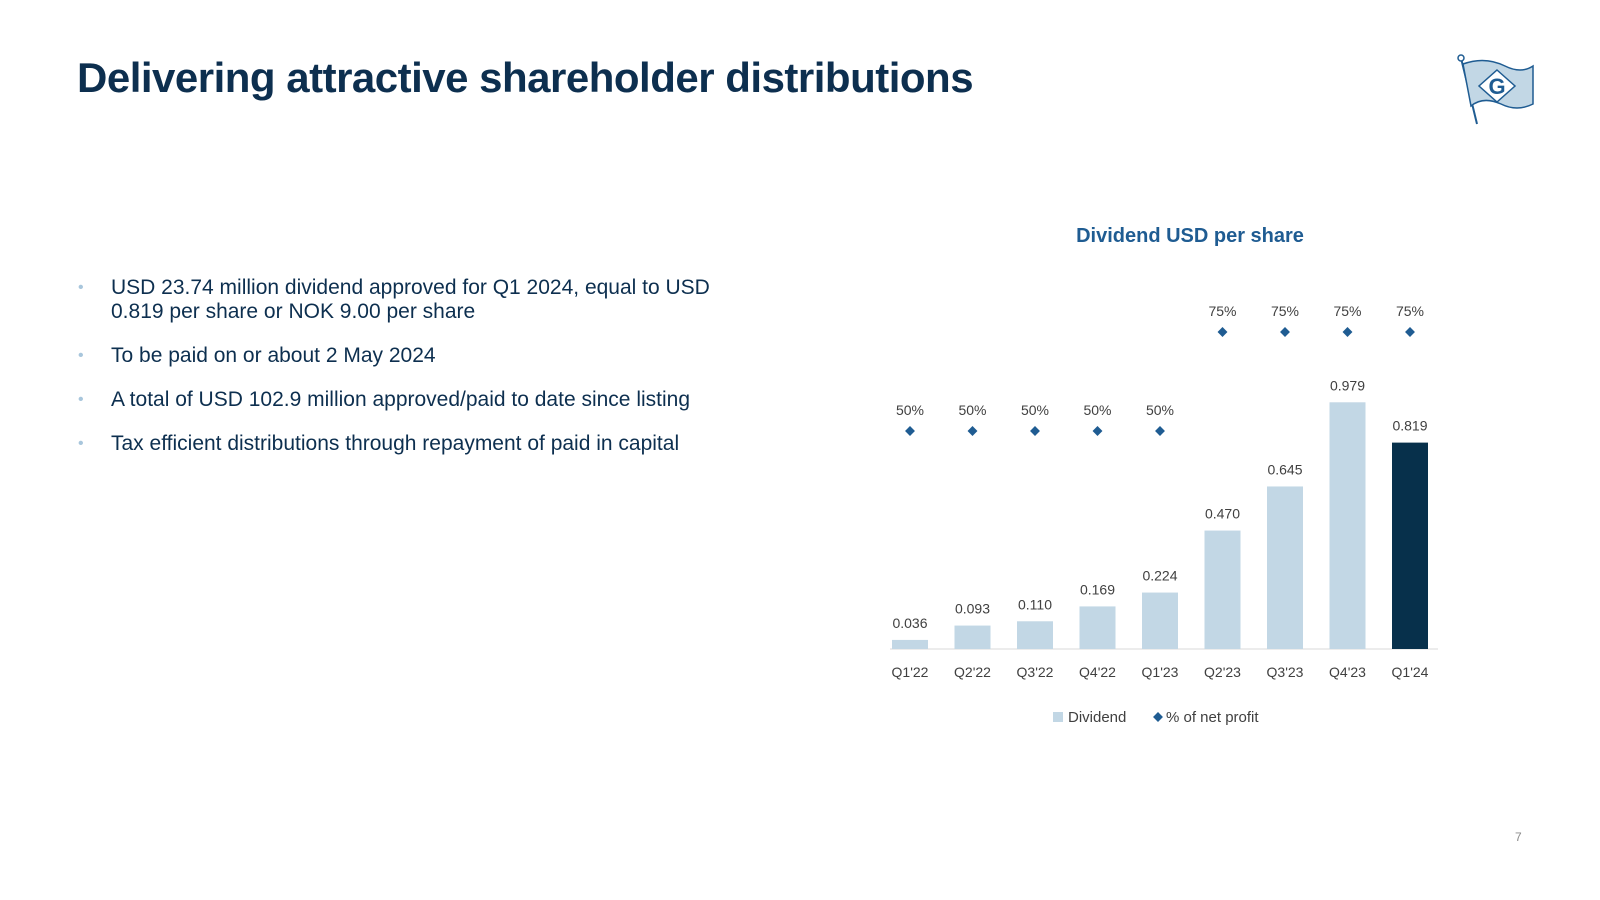  I want to click on bar-value-label: 0.036, so click(909, 623).